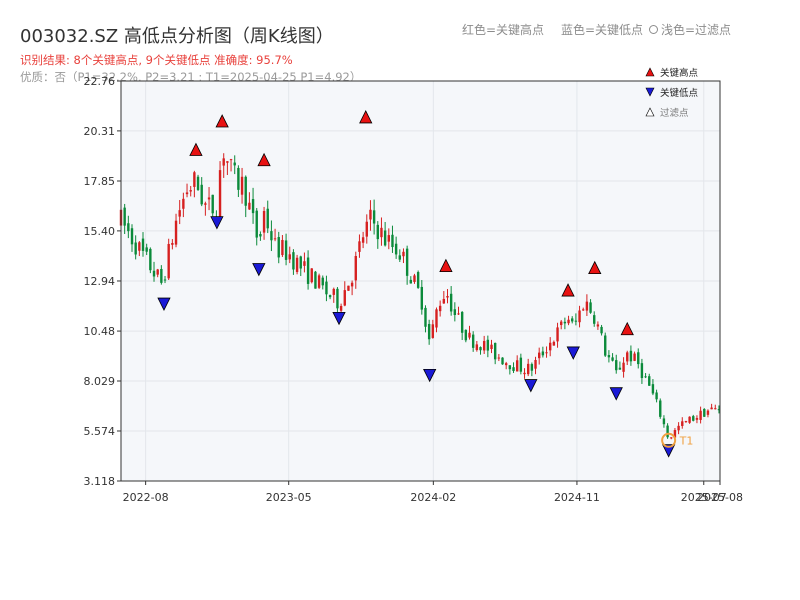 The height and width of the screenshot is (600, 800). Describe the element at coordinates (100, 281) in the screenshot. I see `y-tick-label: 12.94` at that location.